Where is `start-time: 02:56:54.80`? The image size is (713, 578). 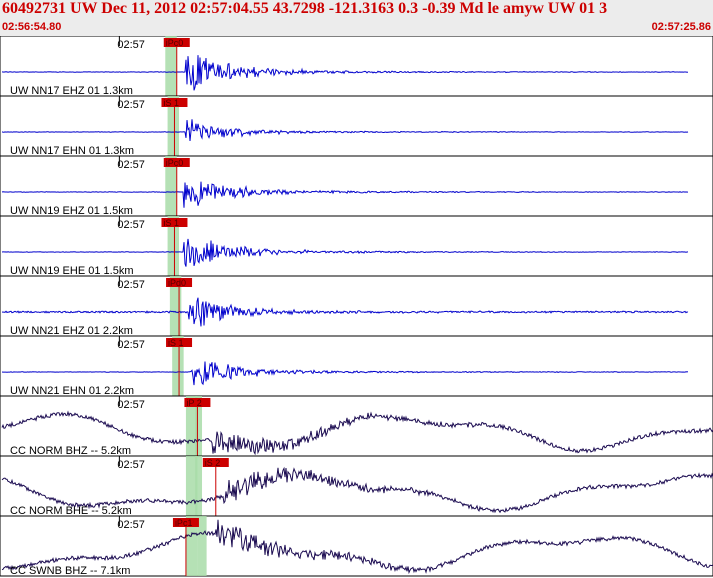 start-time: 02:56:54.80 is located at coordinates (32, 27).